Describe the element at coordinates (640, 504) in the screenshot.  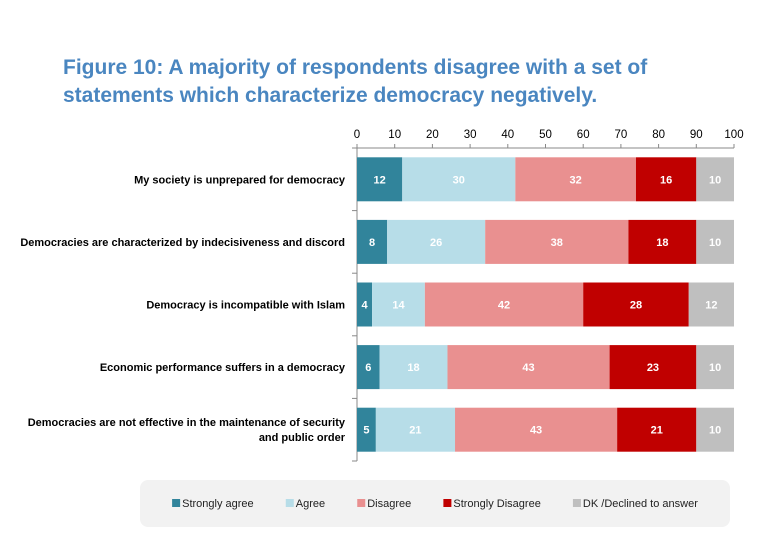
I see `legend-label: DK /Declined to answer` at that location.